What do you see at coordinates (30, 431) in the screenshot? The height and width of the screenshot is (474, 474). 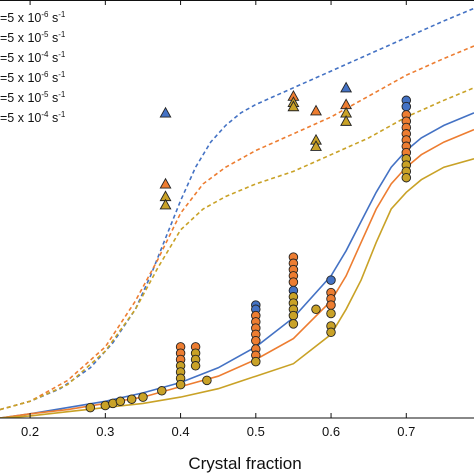 I see `x-tick-label-0: 0.2` at bounding box center [30, 431].